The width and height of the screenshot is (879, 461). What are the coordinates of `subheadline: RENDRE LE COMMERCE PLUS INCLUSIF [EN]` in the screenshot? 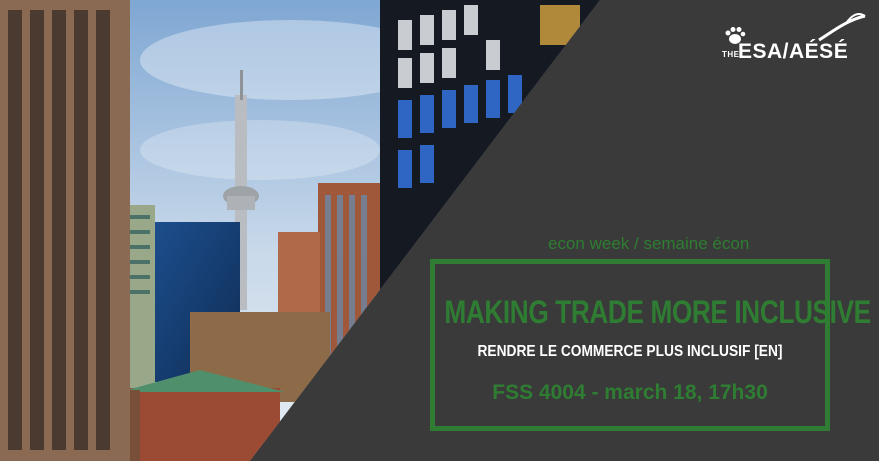 It's located at (630, 351).